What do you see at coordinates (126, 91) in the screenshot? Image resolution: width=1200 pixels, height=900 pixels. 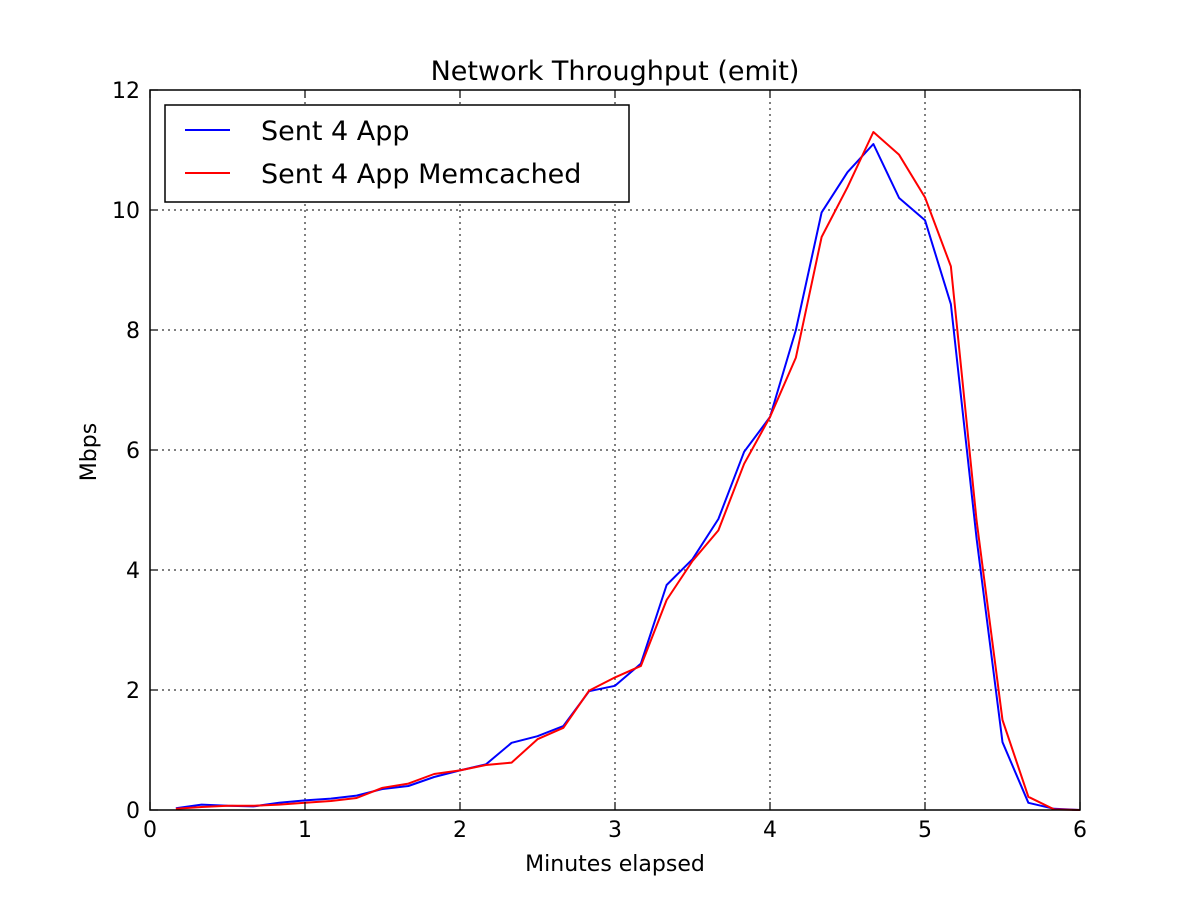 I see `y-tick-label: 12` at bounding box center [126, 91].